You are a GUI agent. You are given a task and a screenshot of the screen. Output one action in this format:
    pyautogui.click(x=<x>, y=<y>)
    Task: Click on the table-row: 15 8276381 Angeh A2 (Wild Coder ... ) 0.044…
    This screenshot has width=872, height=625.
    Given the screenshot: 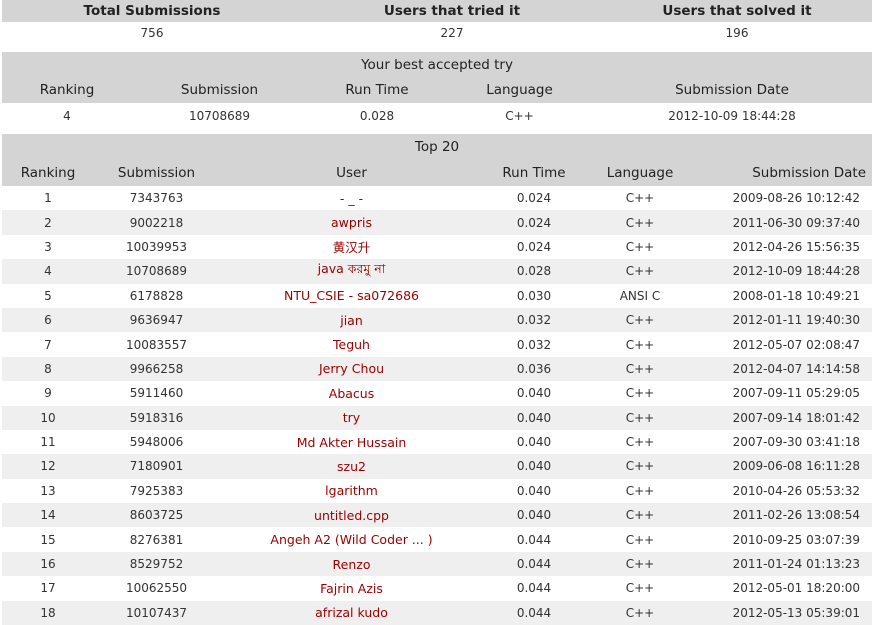 What is the action you would take?
    pyautogui.click(x=437, y=539)
    